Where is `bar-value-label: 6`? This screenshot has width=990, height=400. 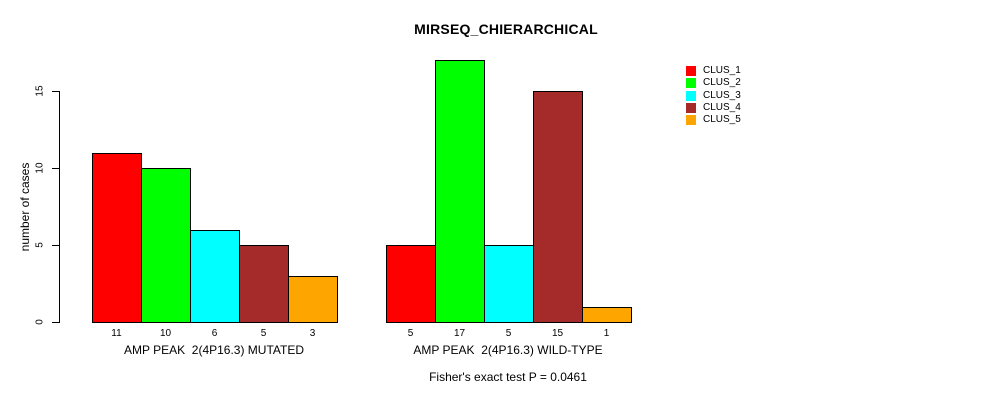
bar-value-label: 6 is located at coordinates (214, 333).